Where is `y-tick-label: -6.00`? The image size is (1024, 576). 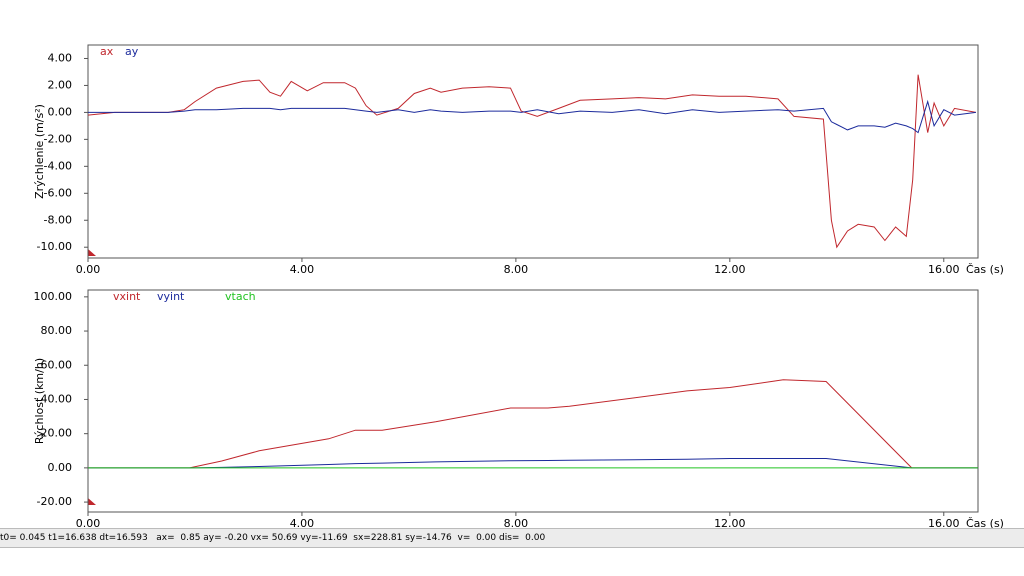 y-tick-label: -6.00 is located at coordinates (58, 192).